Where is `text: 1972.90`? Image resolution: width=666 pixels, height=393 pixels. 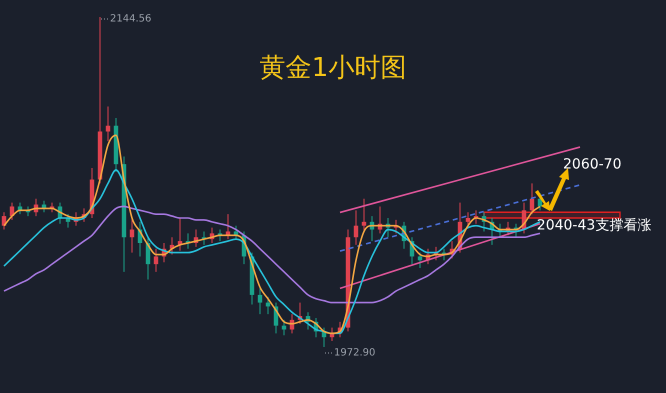 text: 1972.90 is located at coordinates (355, 353).